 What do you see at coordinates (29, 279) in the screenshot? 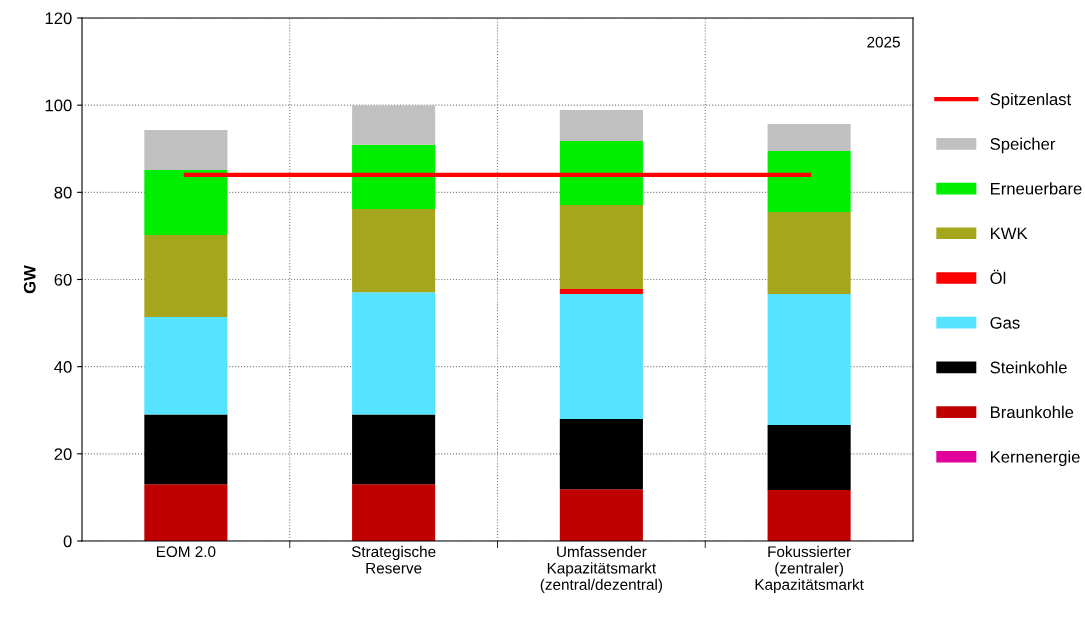
I see `y-axis-title: GW` at bounding box center [29, 279].